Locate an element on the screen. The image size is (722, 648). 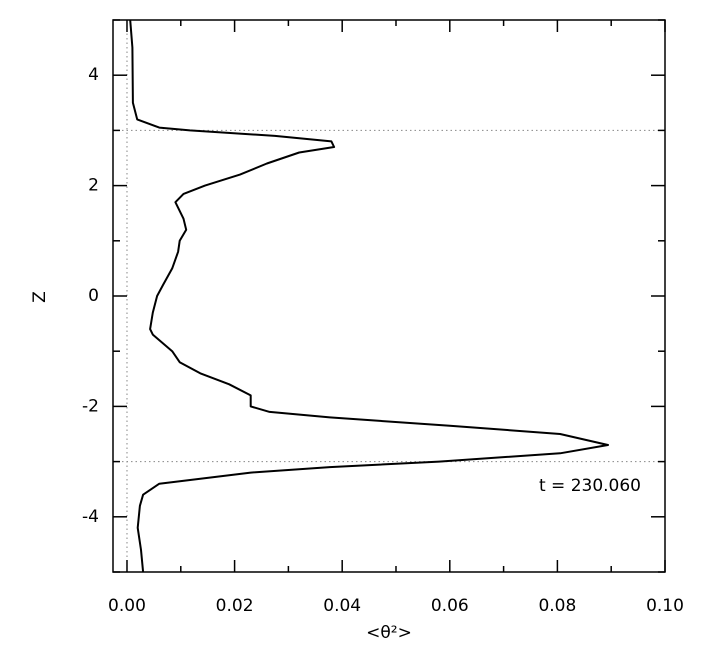
x-tick-label: 0.04 is located at coordinates (342, 606).